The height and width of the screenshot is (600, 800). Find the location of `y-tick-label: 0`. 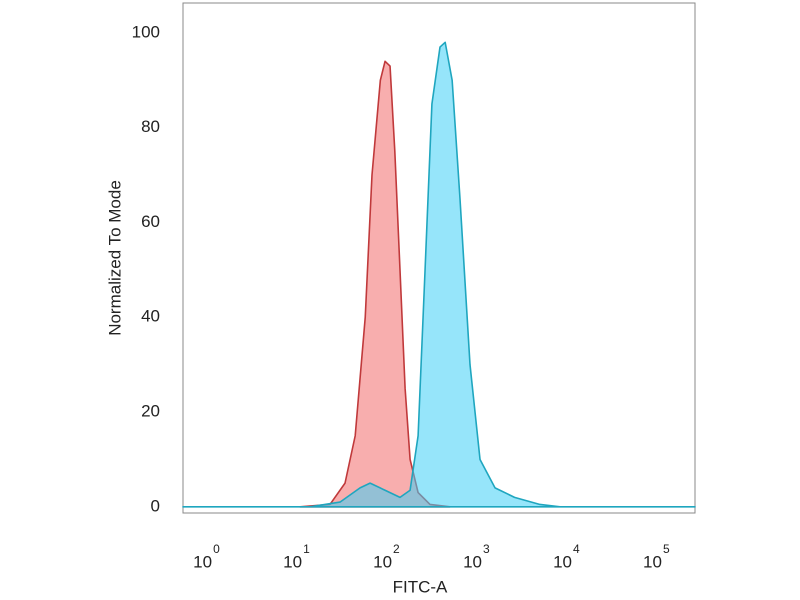

y-tick-label: 0 is located at coordinates (155, 505).